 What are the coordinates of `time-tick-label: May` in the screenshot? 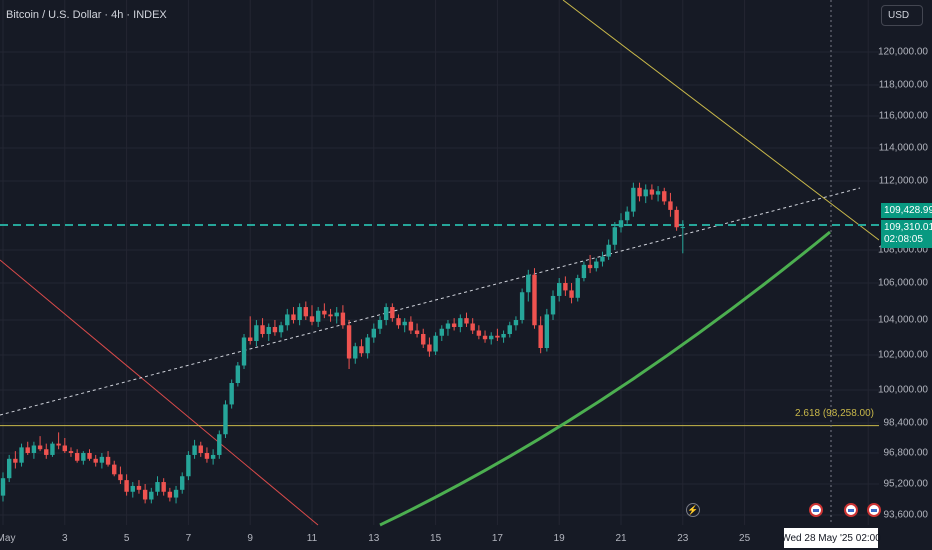 It's located at (8, 538).